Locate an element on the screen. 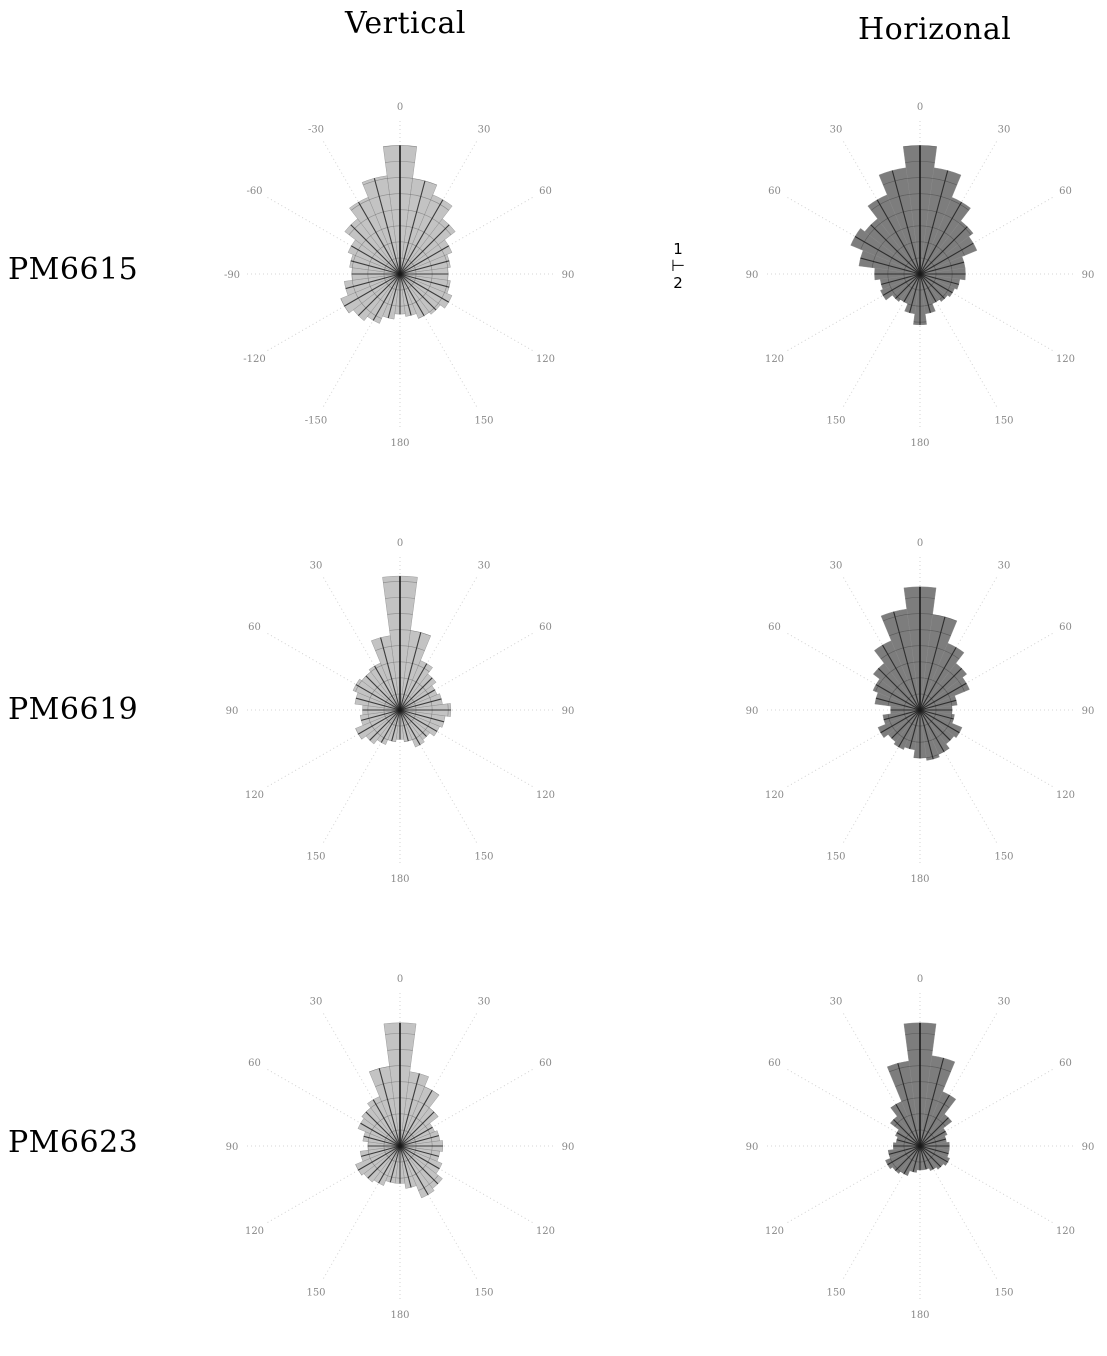 The image size is (1107, 1356). row-label-pm6619: PM6619 is located at coordinates (73, 709).